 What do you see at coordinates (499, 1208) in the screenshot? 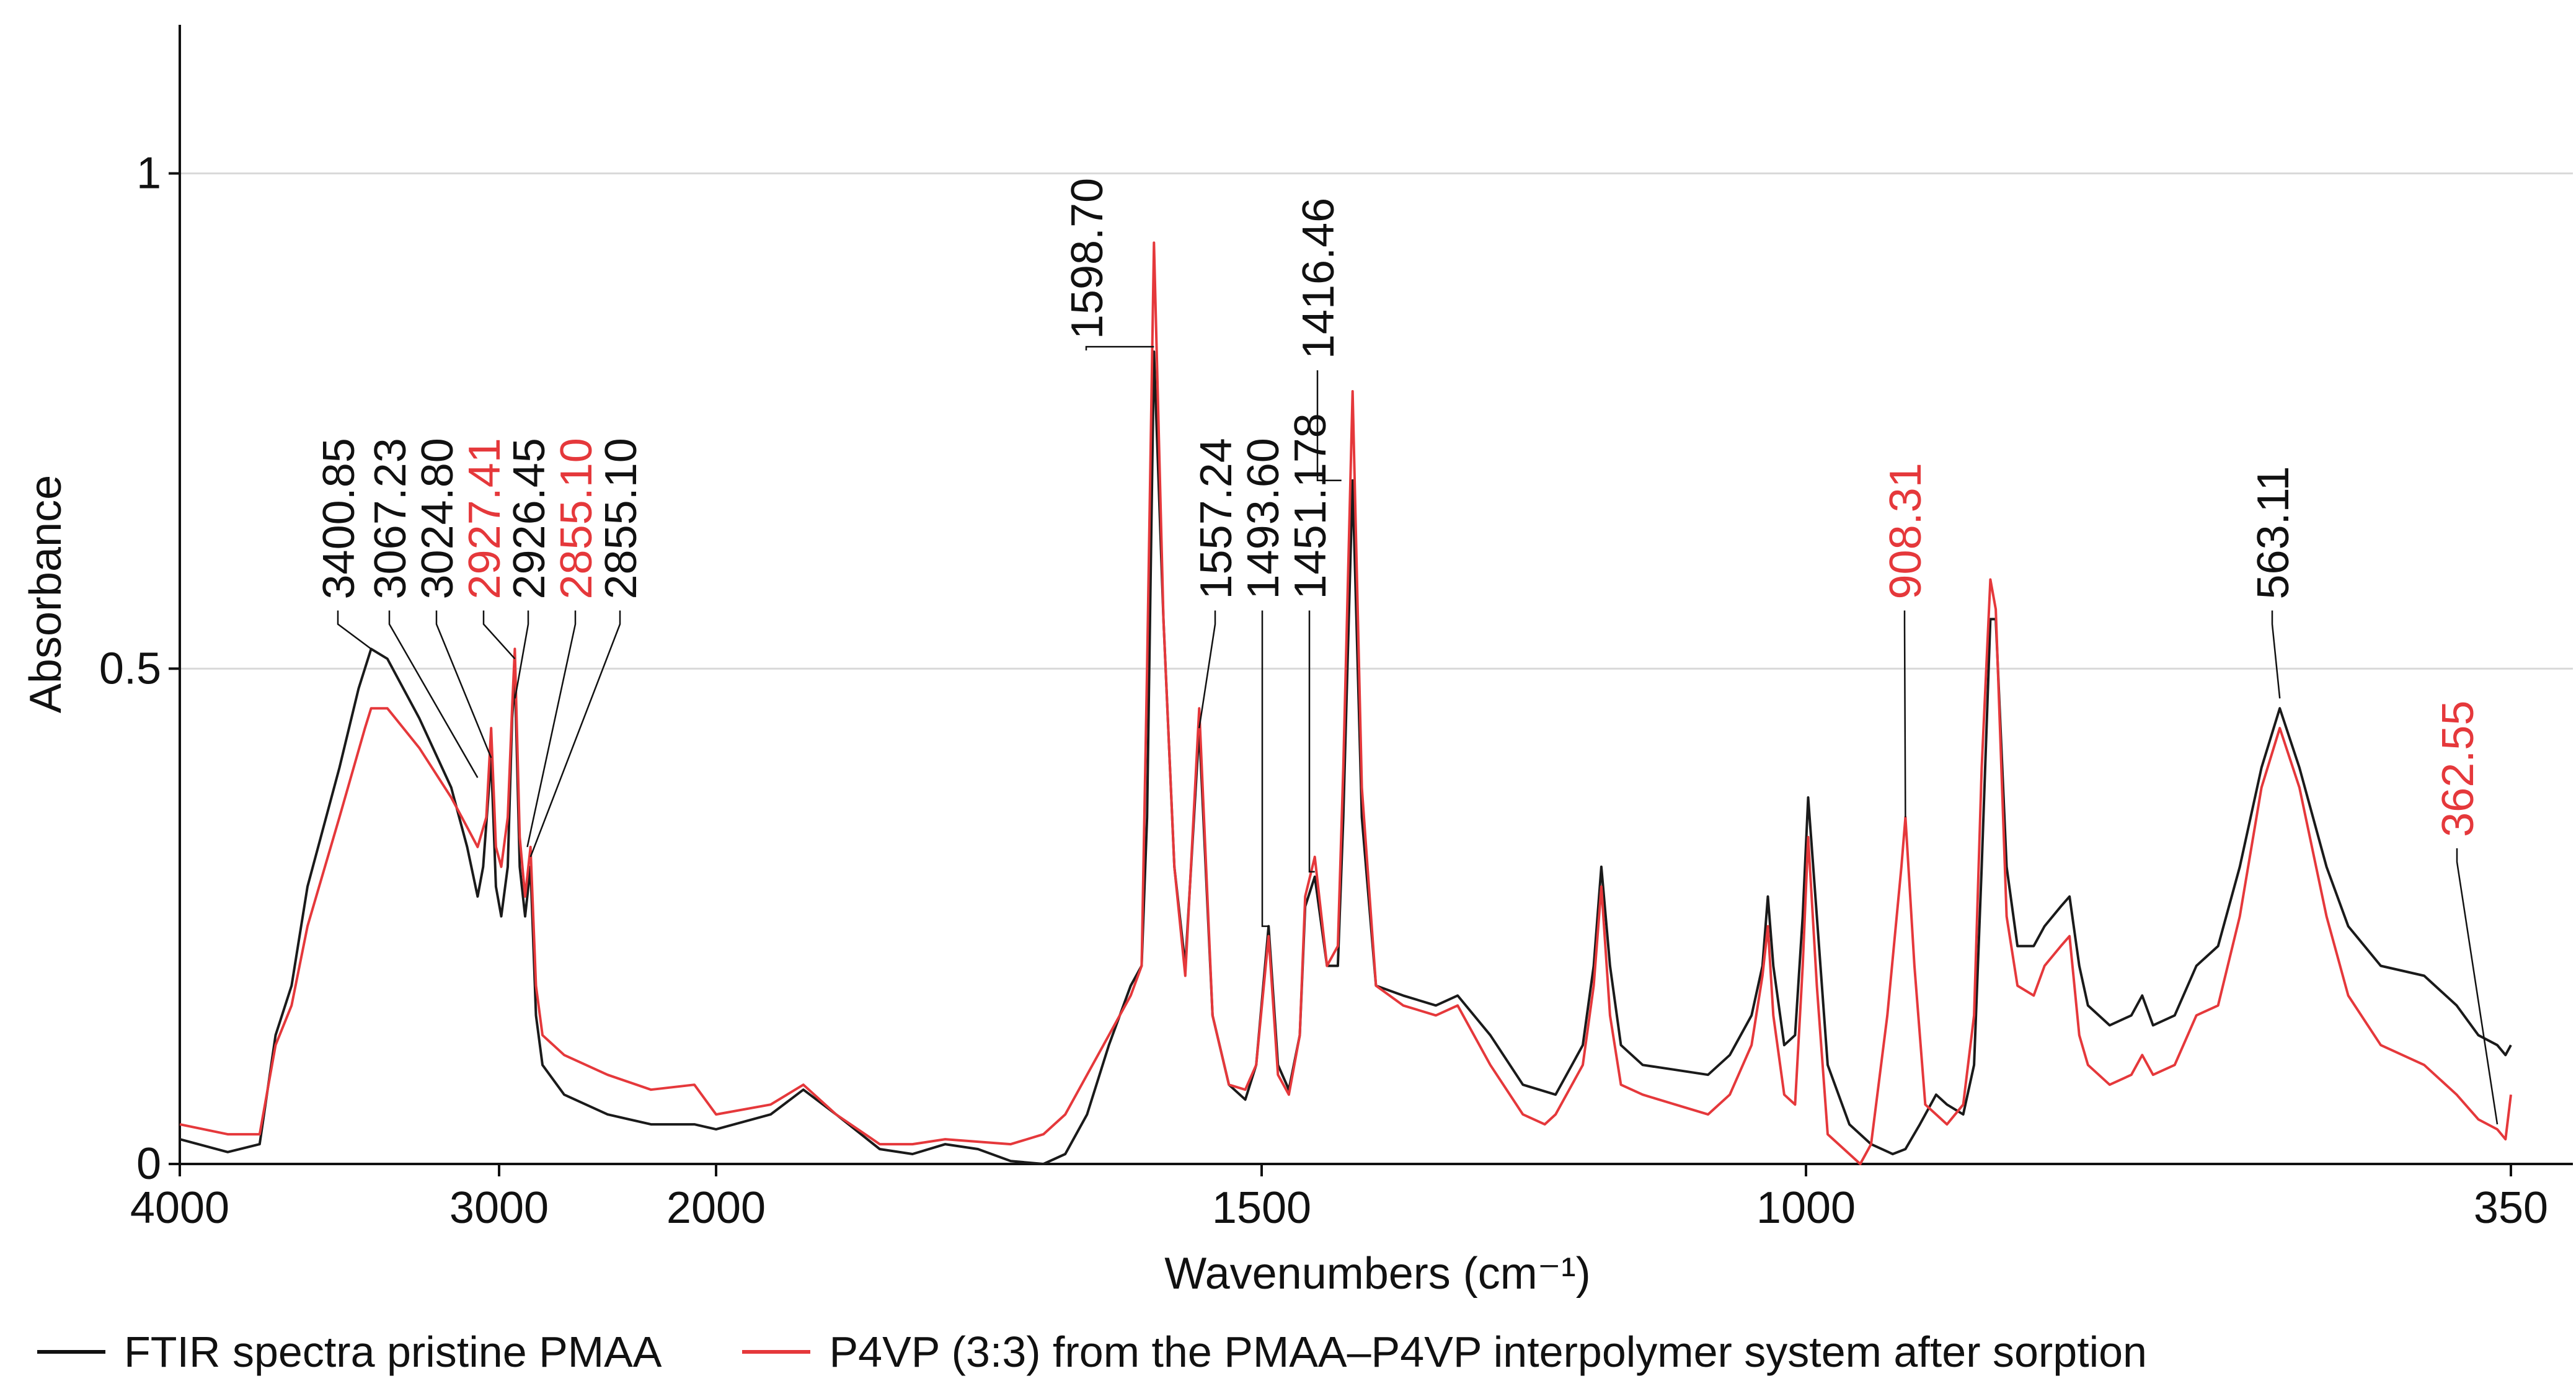
I see `x-tick-label: 3000` at bounding box center [499, 1208].